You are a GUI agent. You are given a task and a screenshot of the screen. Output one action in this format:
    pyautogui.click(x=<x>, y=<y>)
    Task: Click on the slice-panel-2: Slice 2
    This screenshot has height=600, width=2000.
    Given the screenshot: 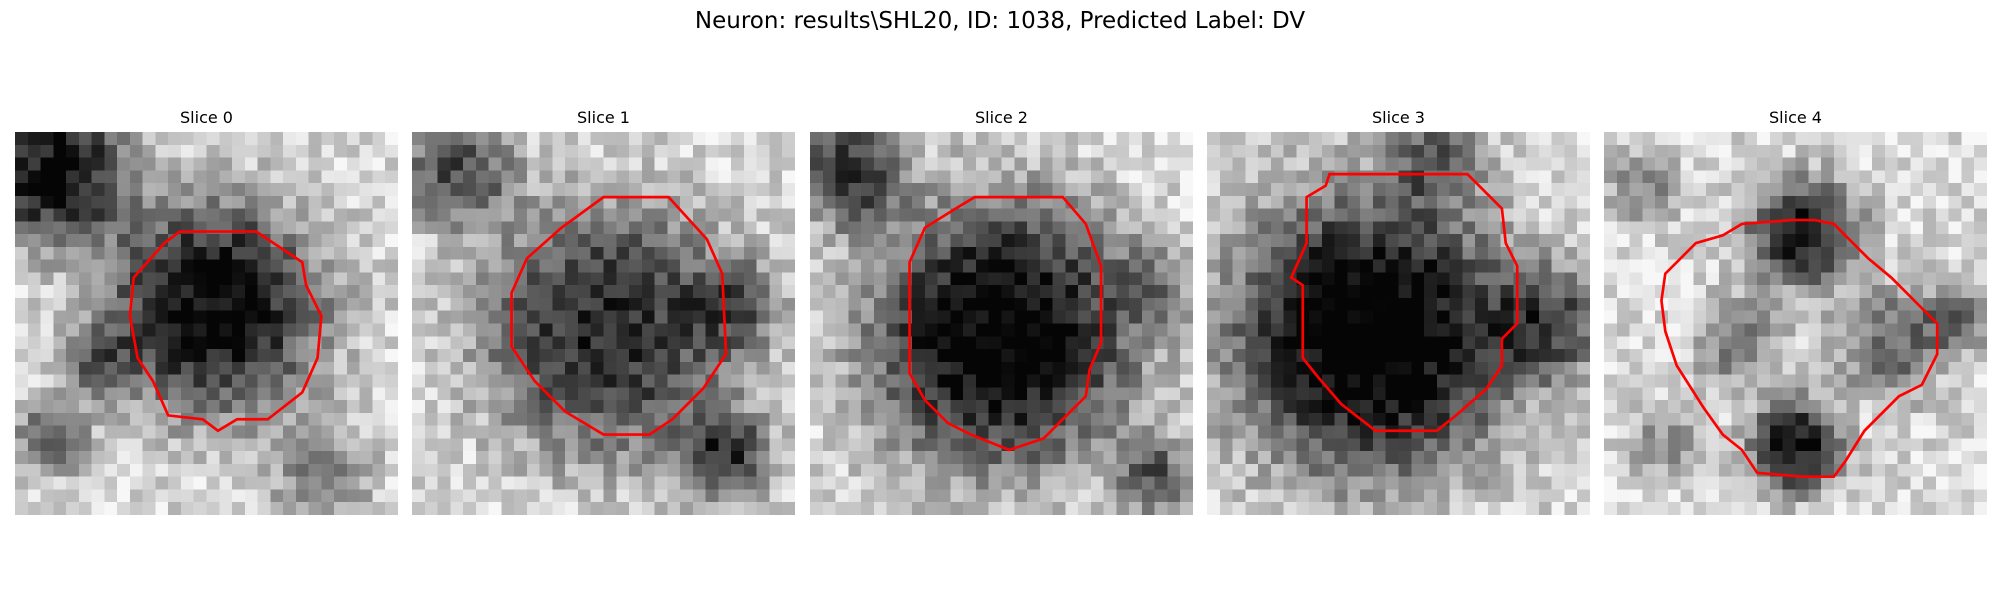 What is the action you would take?
    pyautogui.click(x=1001, y=311)
    